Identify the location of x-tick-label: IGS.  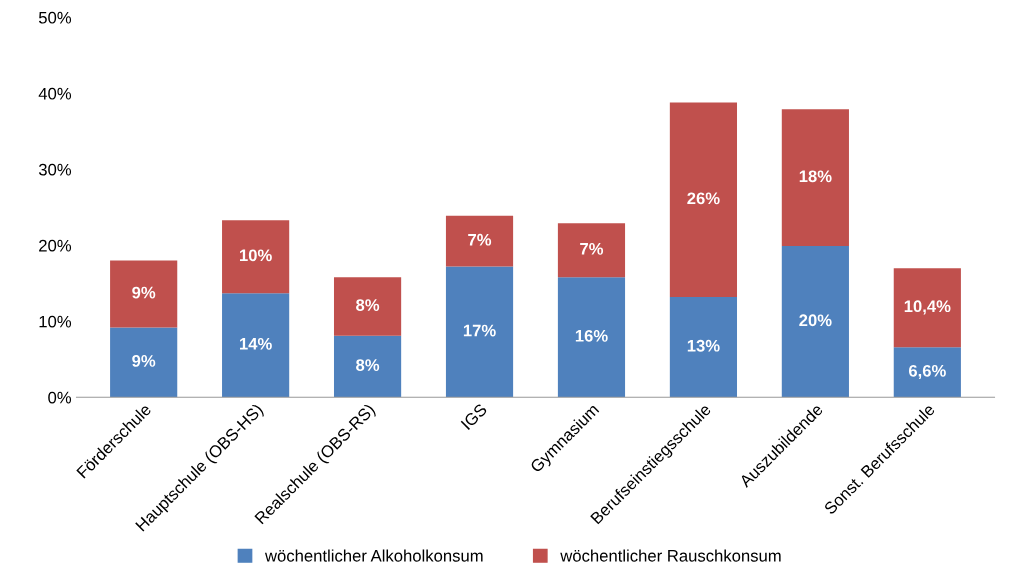
(474, 417).